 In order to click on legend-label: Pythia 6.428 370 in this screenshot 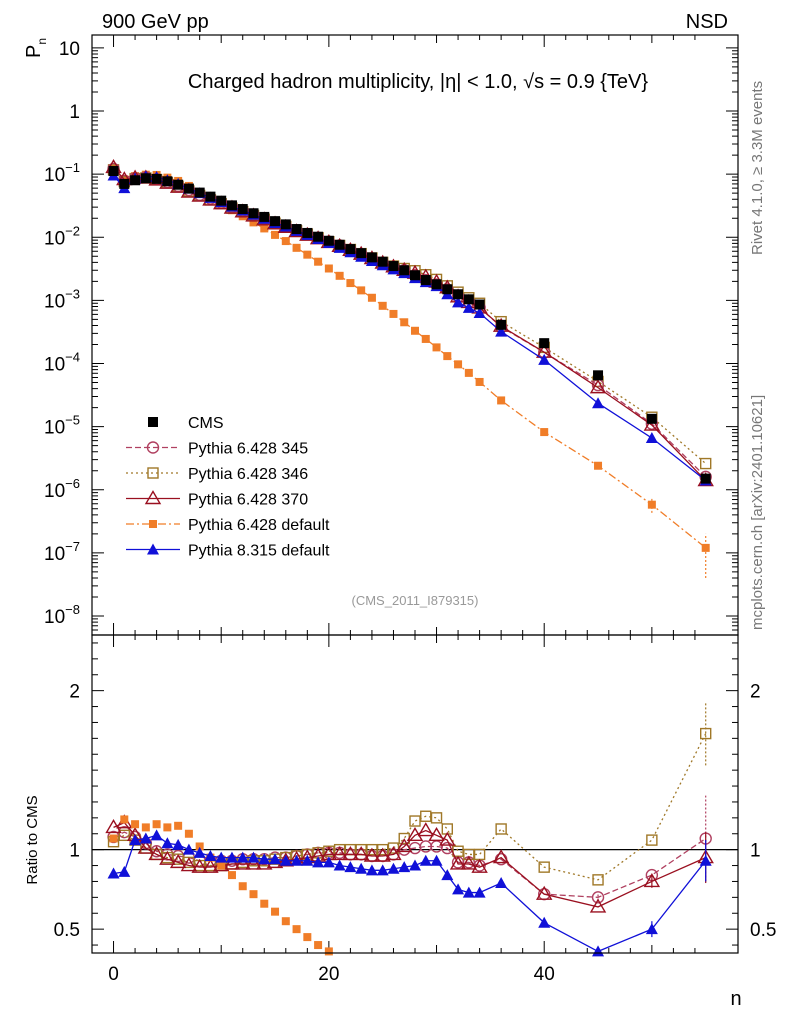, I will do `click(248, 500)`.